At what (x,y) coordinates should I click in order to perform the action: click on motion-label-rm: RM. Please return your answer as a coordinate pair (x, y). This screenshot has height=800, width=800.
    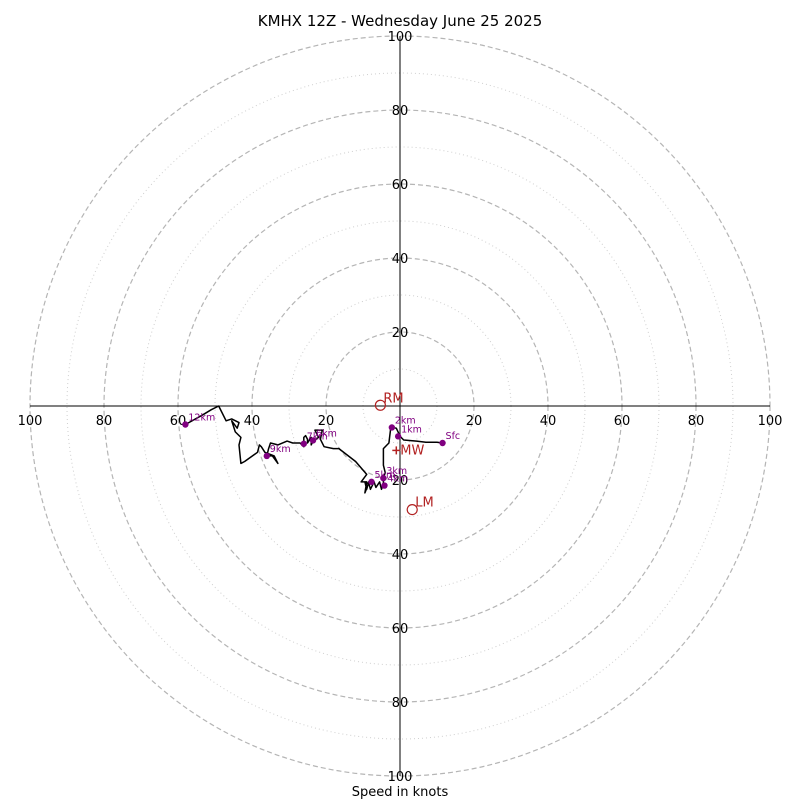
    Looking at the image, I should click on (393, 398).